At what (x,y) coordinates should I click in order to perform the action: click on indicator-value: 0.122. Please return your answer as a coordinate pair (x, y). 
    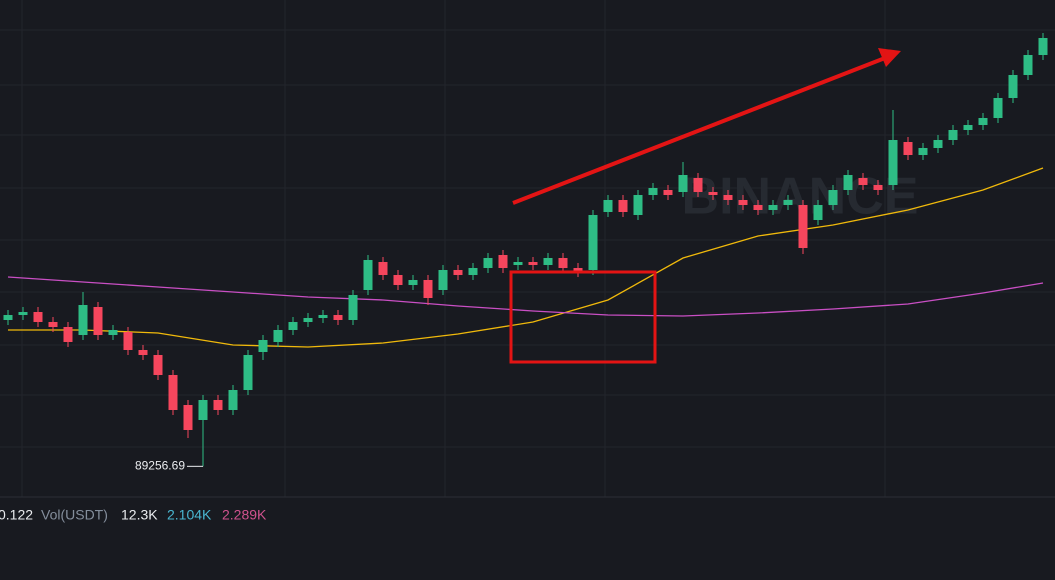
    Looking at the image, I should click on (16, 515).